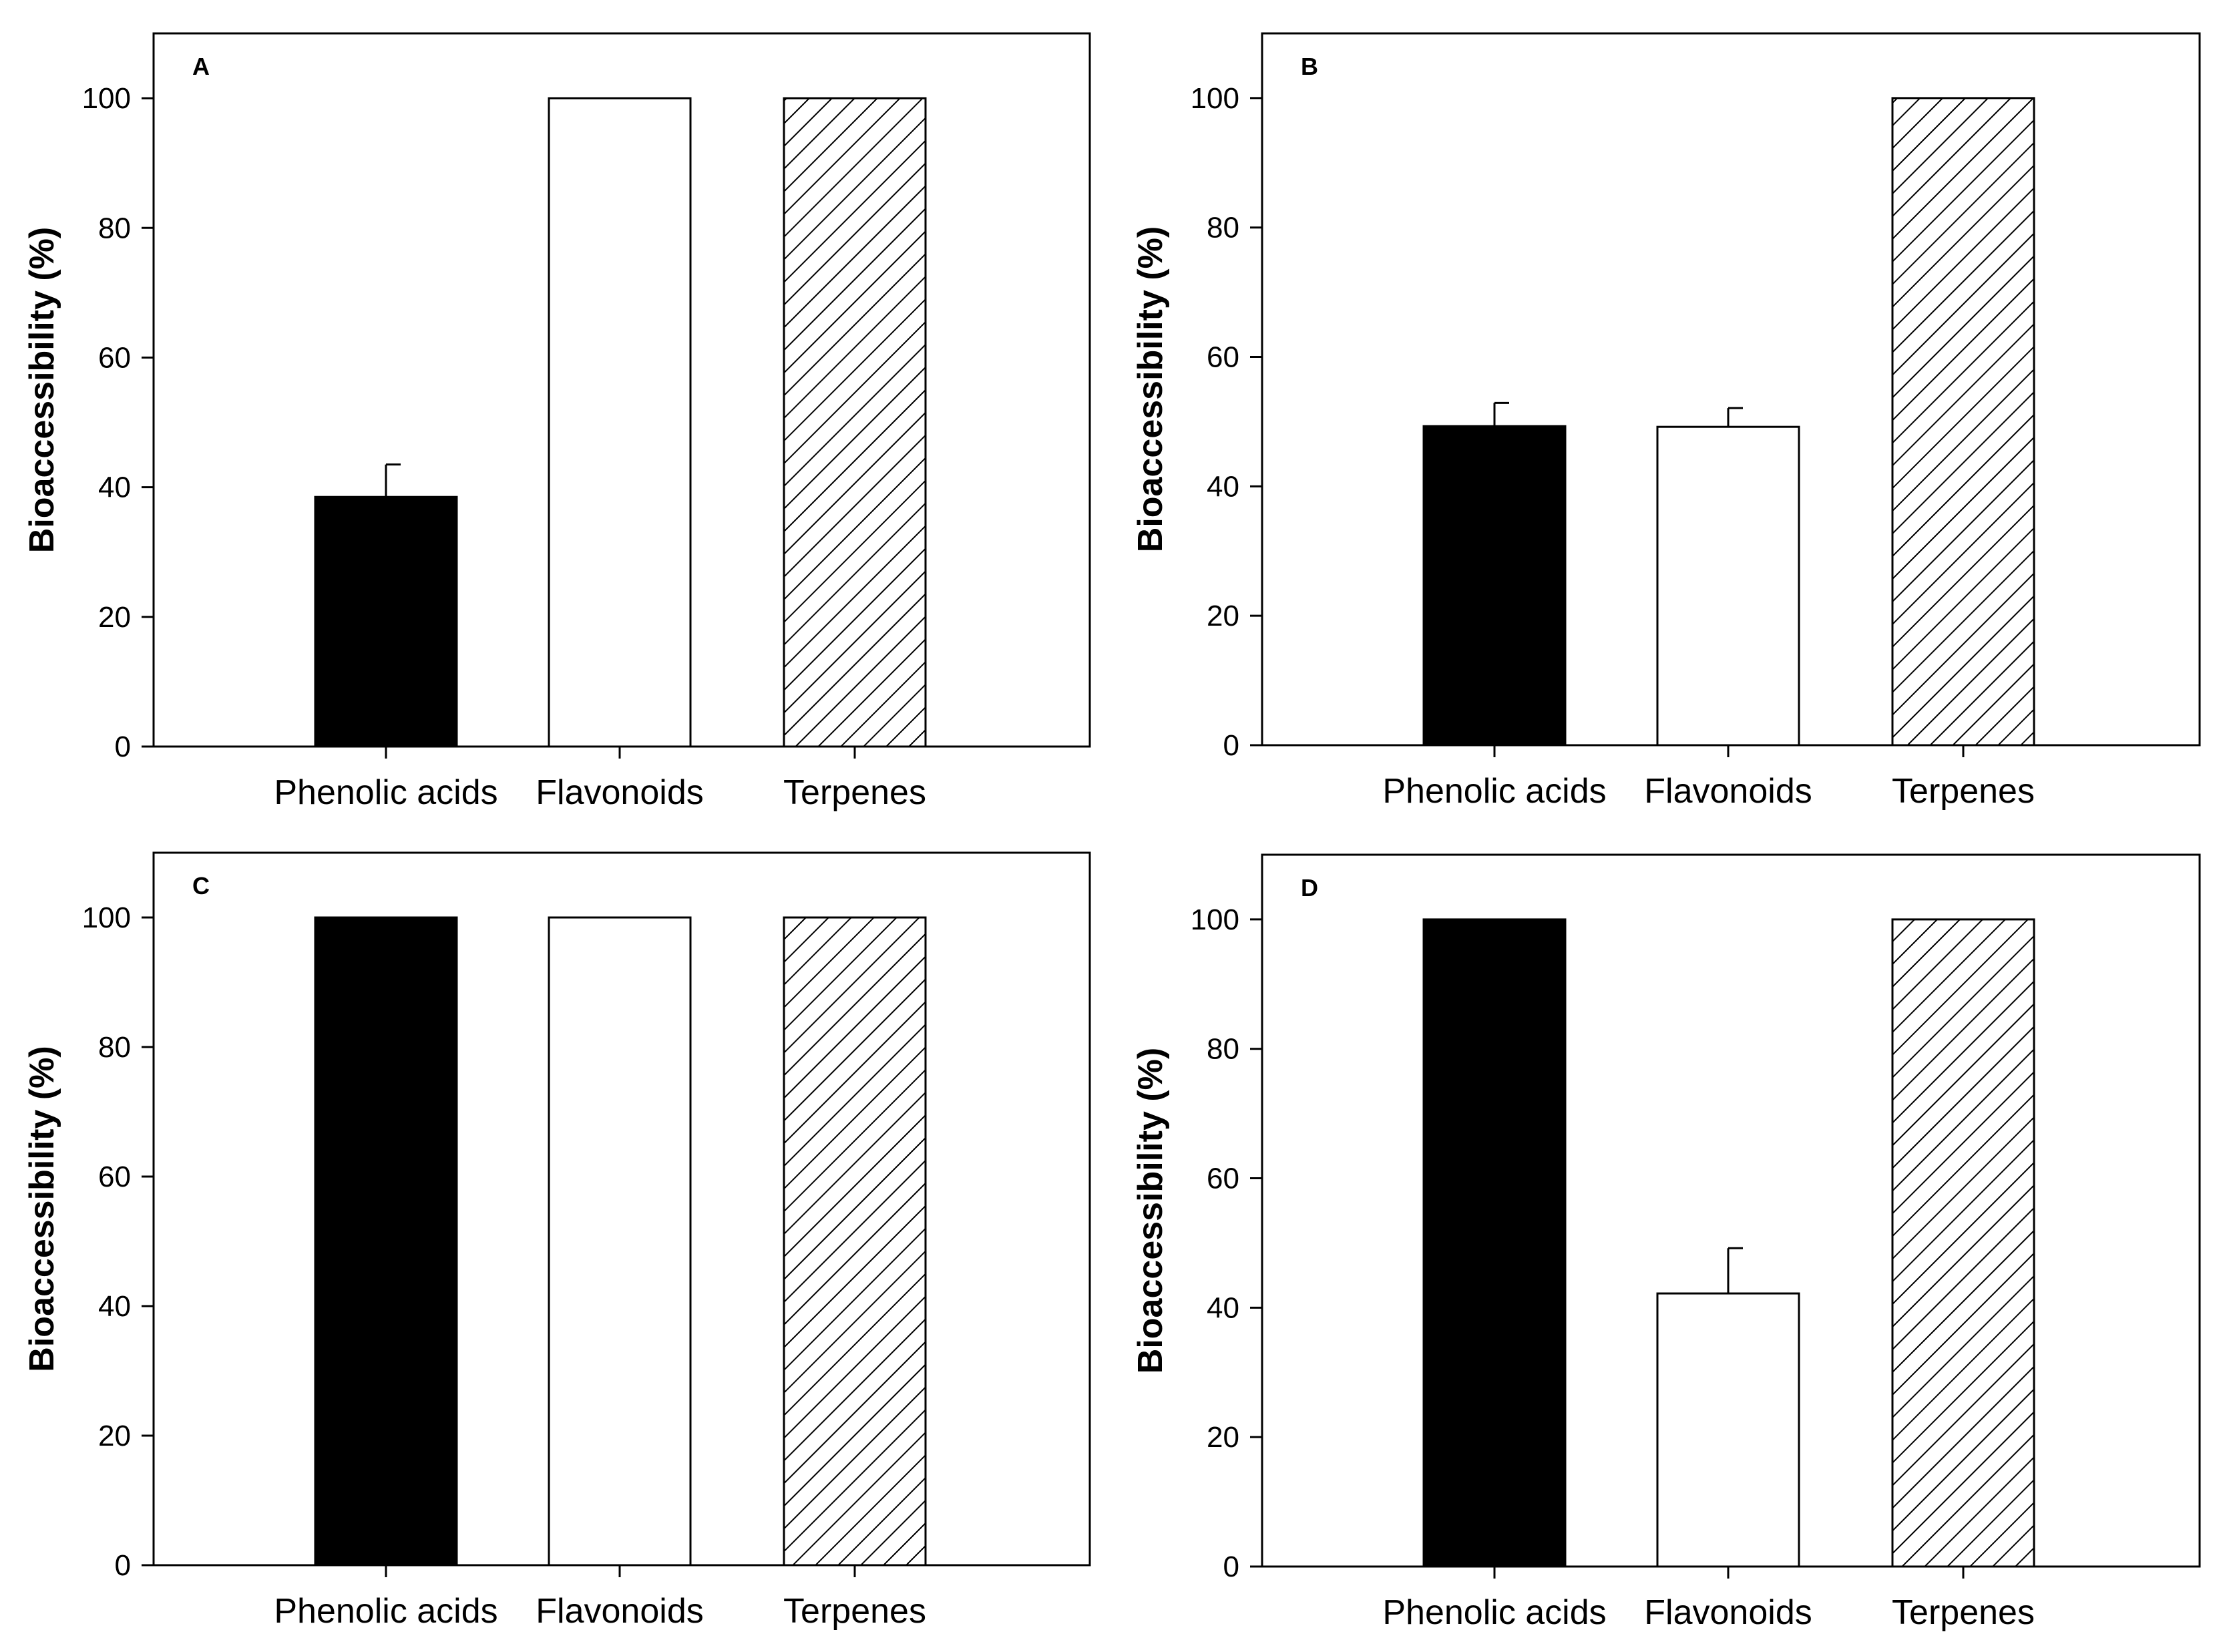 The height and width of the screenshot is (1652, 2221). Describe the element at coordinates (1309, 887) in the screenshot. I see `panel-label: D` at that location.